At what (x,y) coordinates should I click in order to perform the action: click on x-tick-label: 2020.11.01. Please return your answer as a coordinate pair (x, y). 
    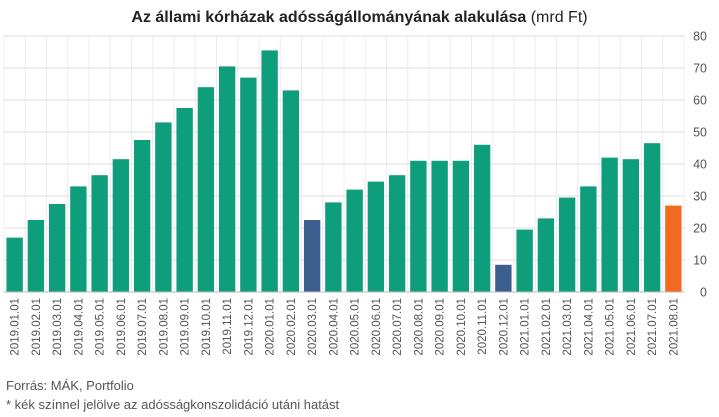
    Looking at the image, I should click on (483, 326).